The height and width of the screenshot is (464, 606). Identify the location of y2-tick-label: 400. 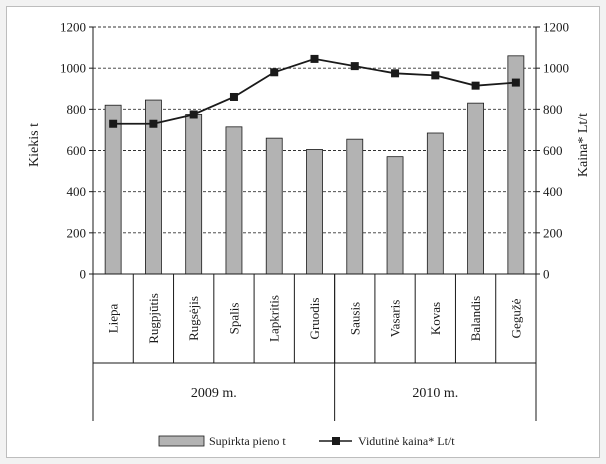
(553, 191).